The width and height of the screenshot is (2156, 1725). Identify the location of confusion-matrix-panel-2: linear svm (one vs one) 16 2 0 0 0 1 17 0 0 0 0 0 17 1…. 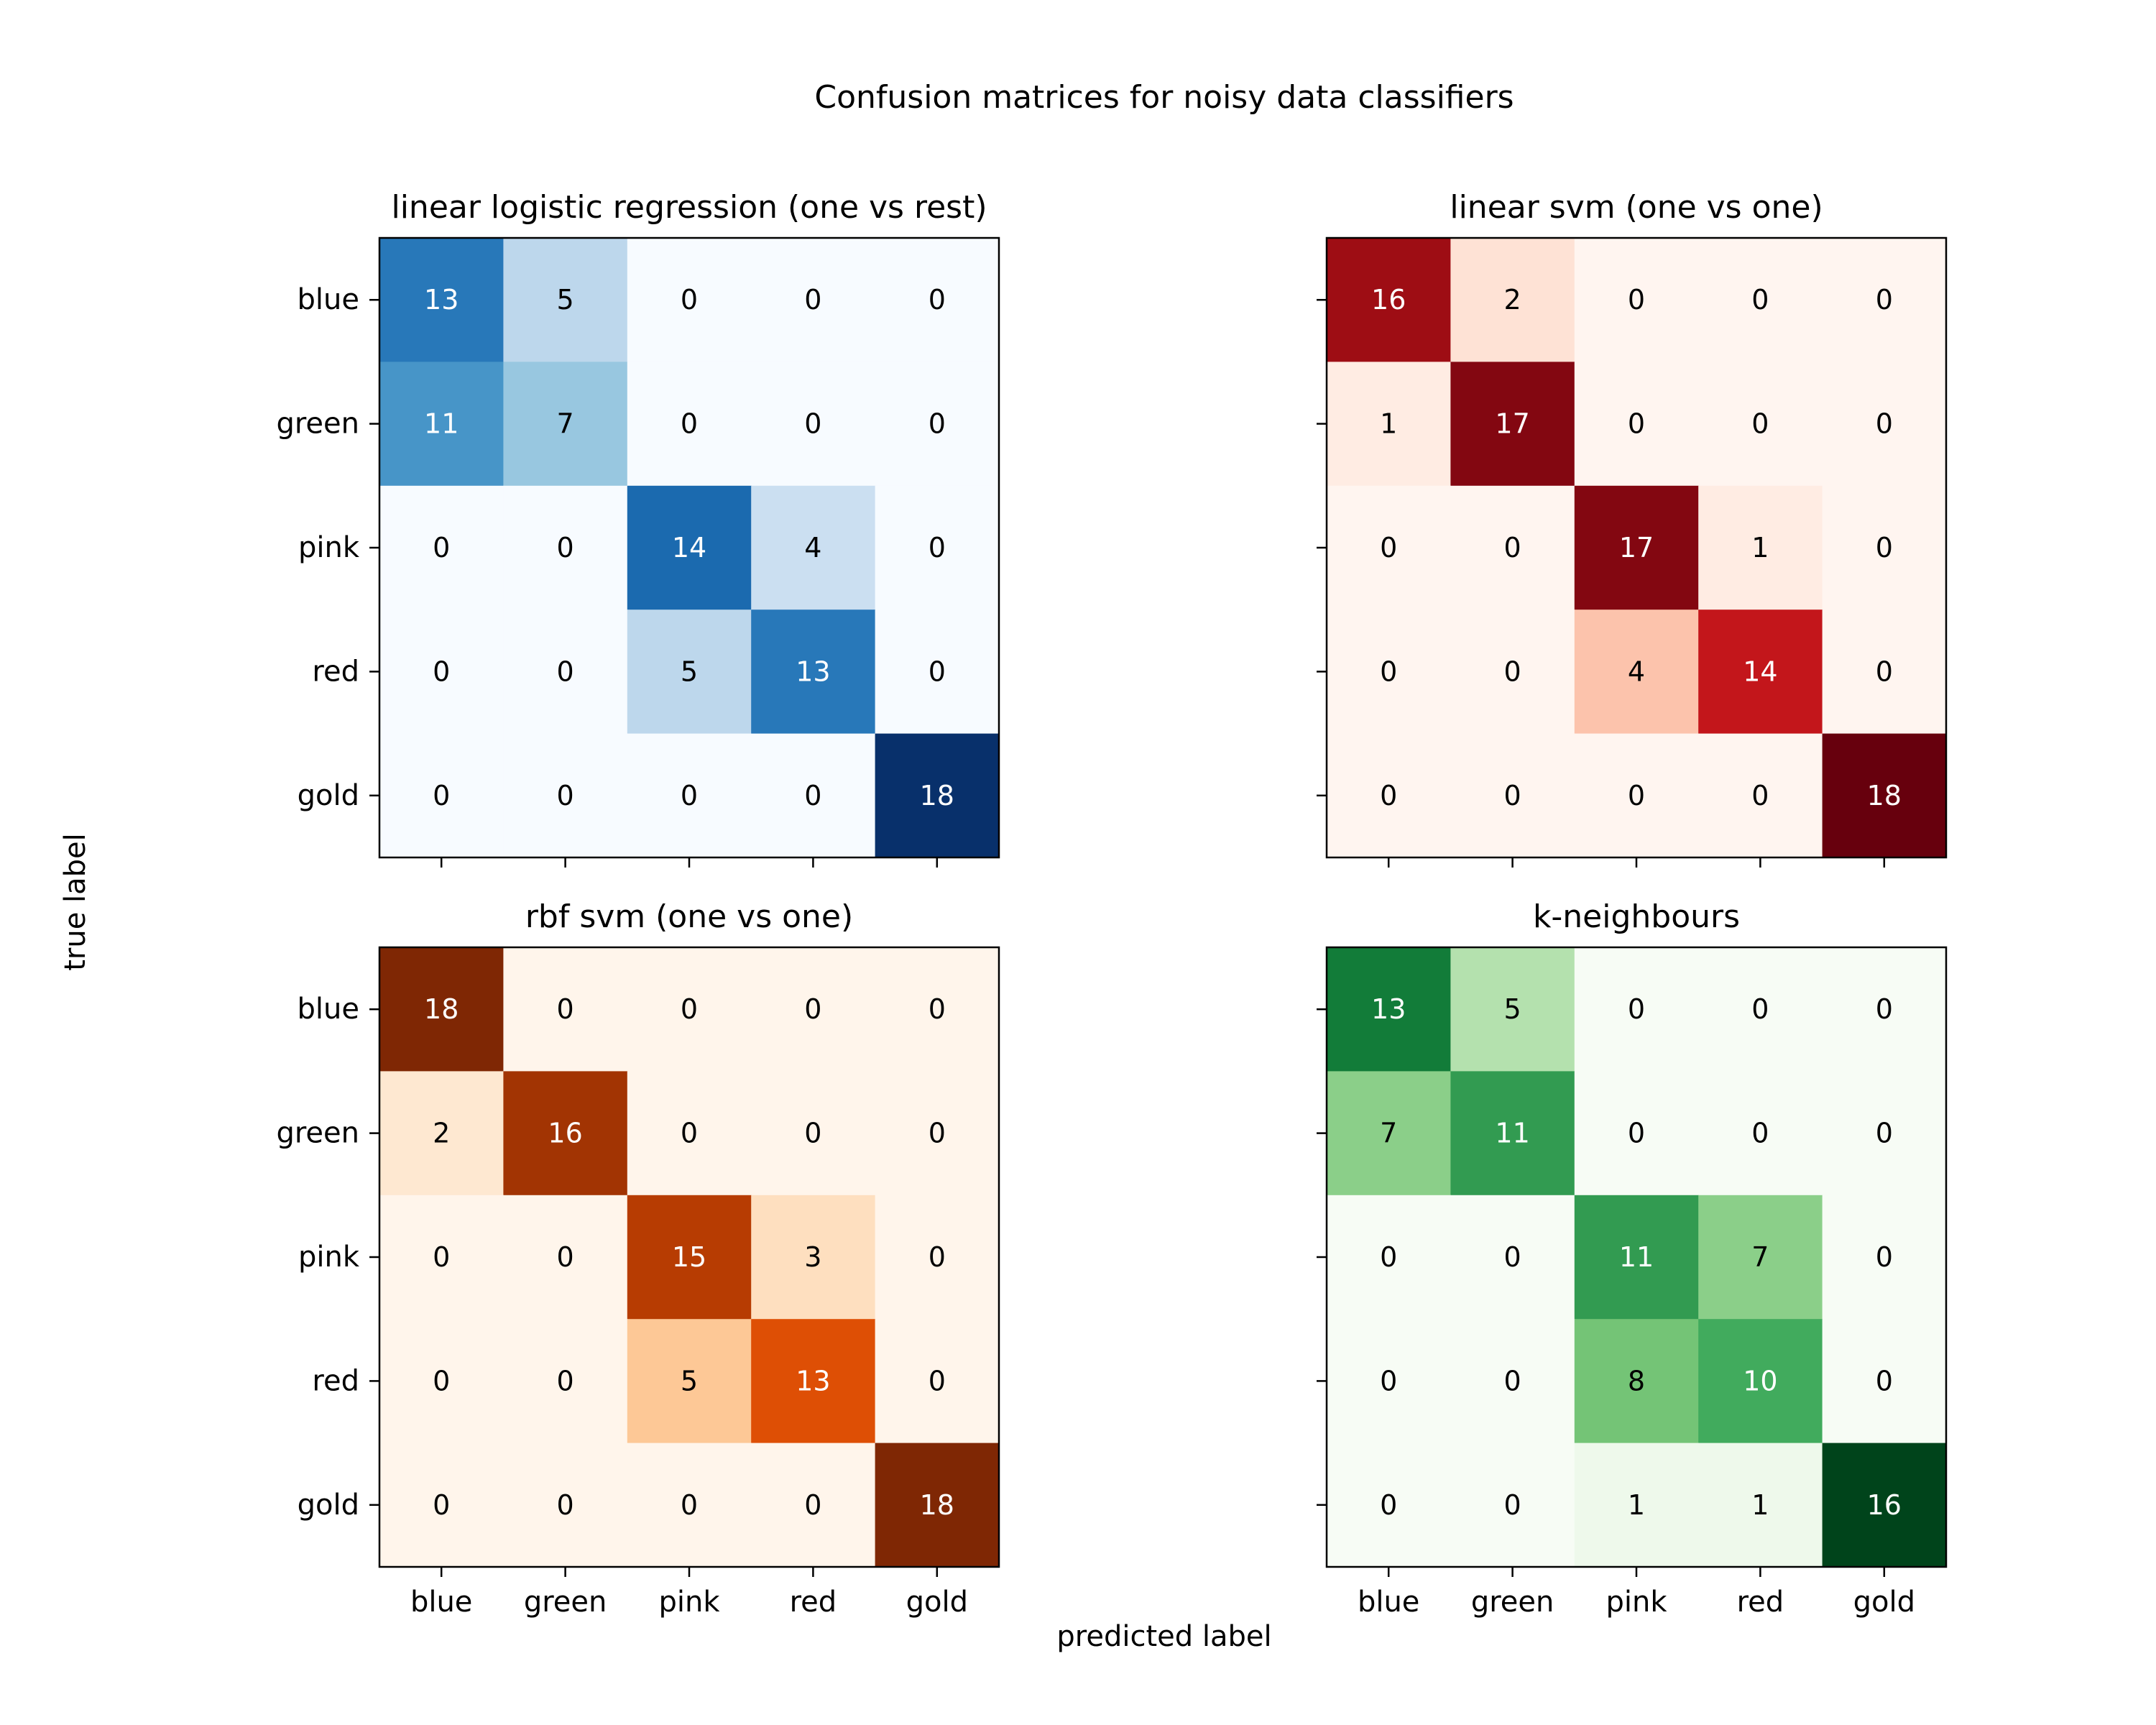
(1632, 528).